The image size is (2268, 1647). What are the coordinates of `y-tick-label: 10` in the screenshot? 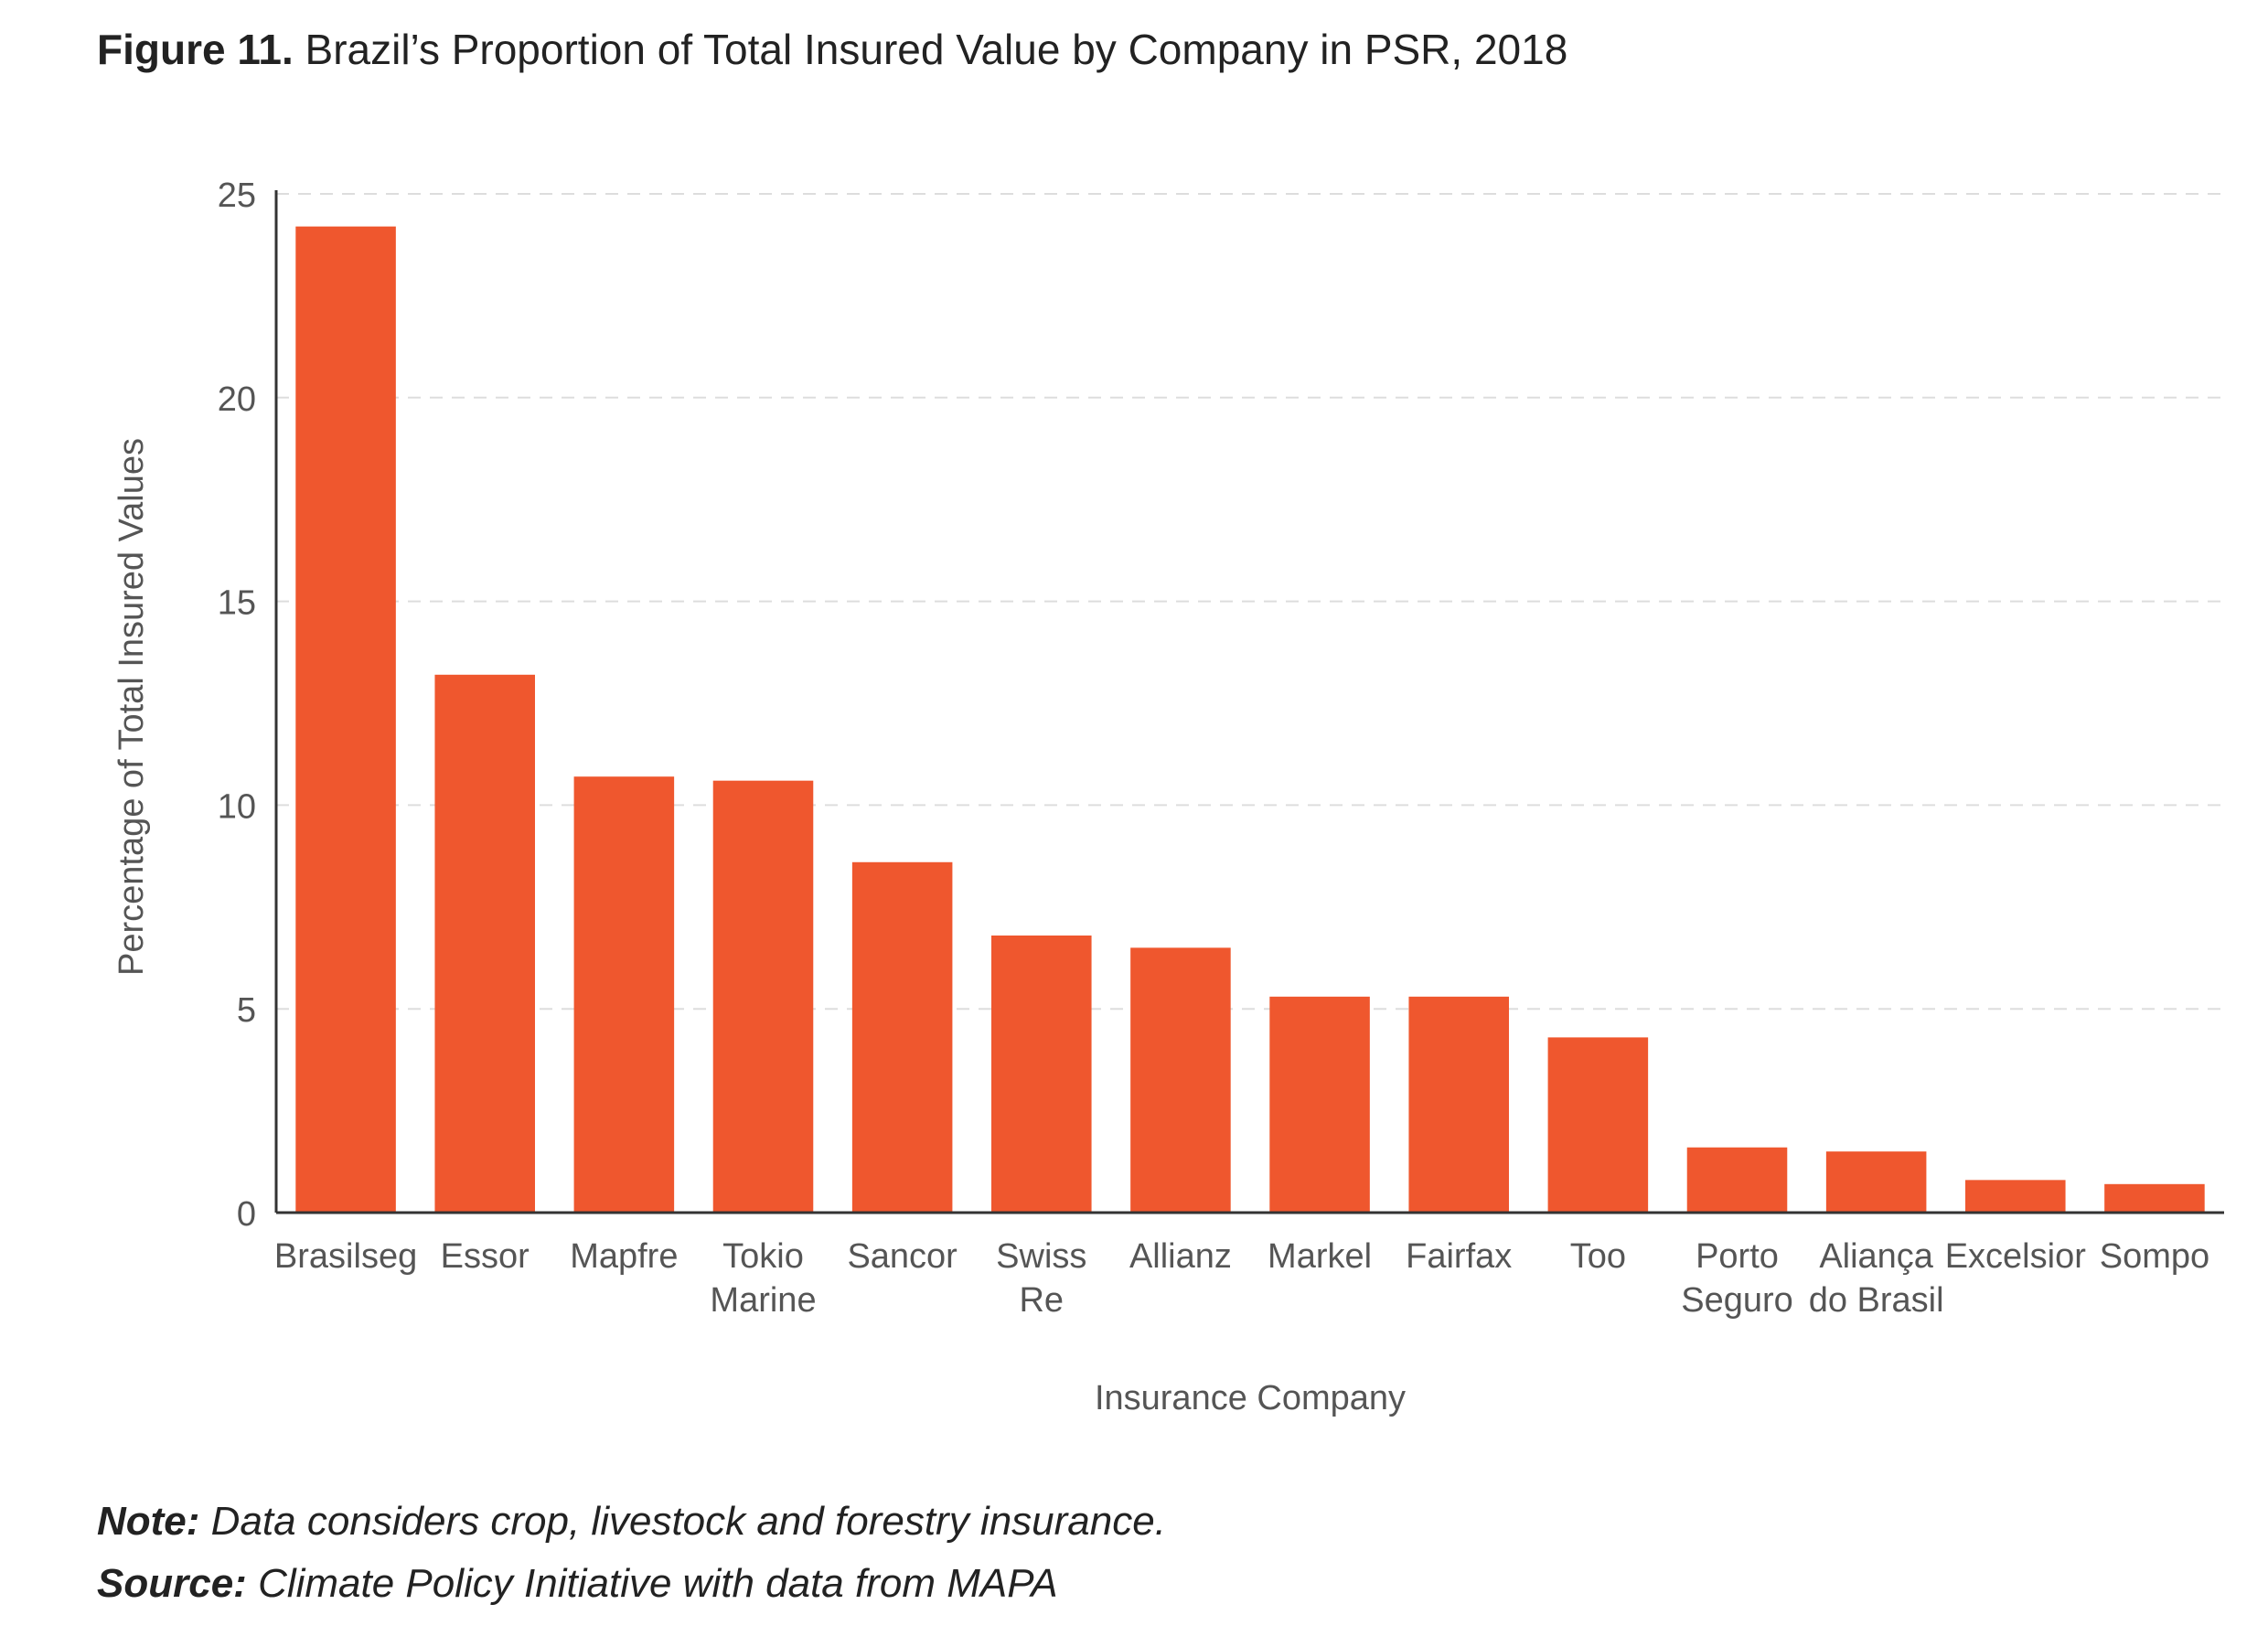 It's located at (237, 806).